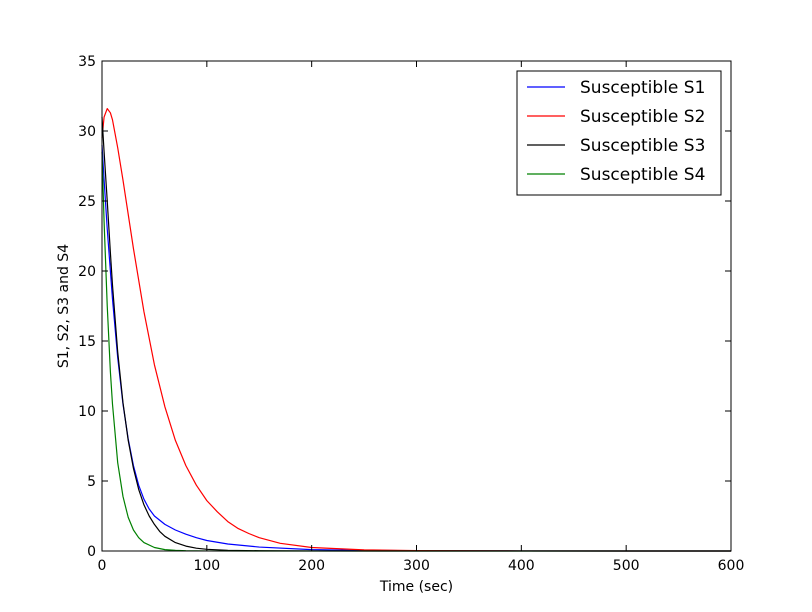 The width and height of the screenshot is (812, 612). I want to click on y-tick-label: 5, so click(91, 482).